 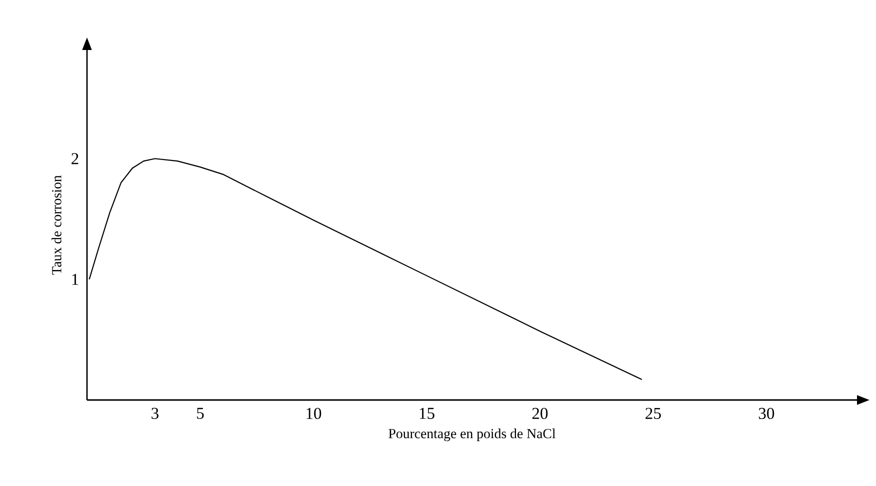 I want to click on x-axis-title: Pourcentage en poids de NaCl, so click(x=472, y=435).